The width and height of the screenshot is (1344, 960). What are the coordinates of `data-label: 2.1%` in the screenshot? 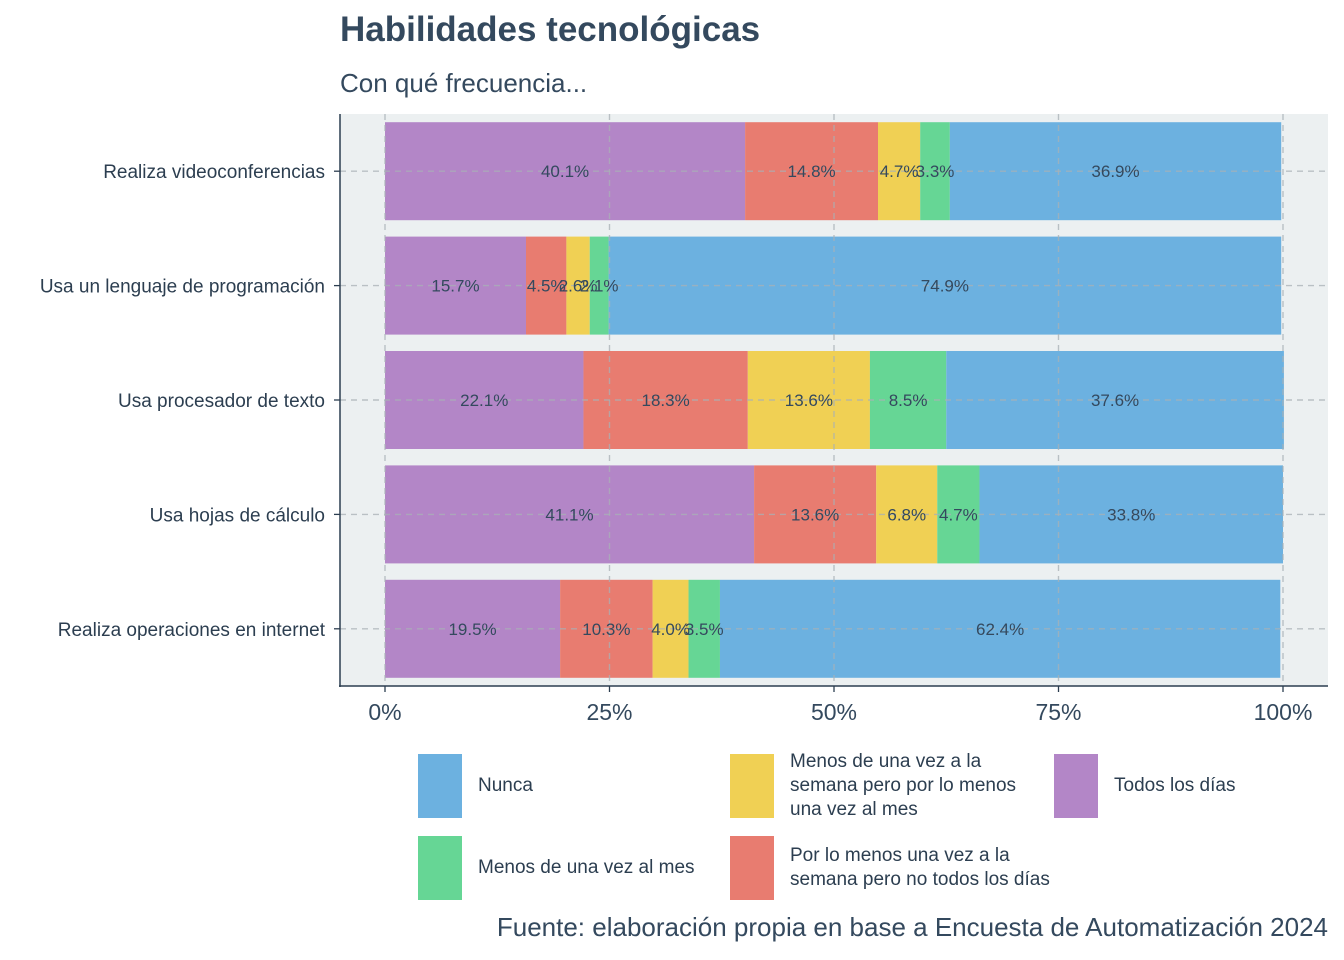 It's located at (599, 286).